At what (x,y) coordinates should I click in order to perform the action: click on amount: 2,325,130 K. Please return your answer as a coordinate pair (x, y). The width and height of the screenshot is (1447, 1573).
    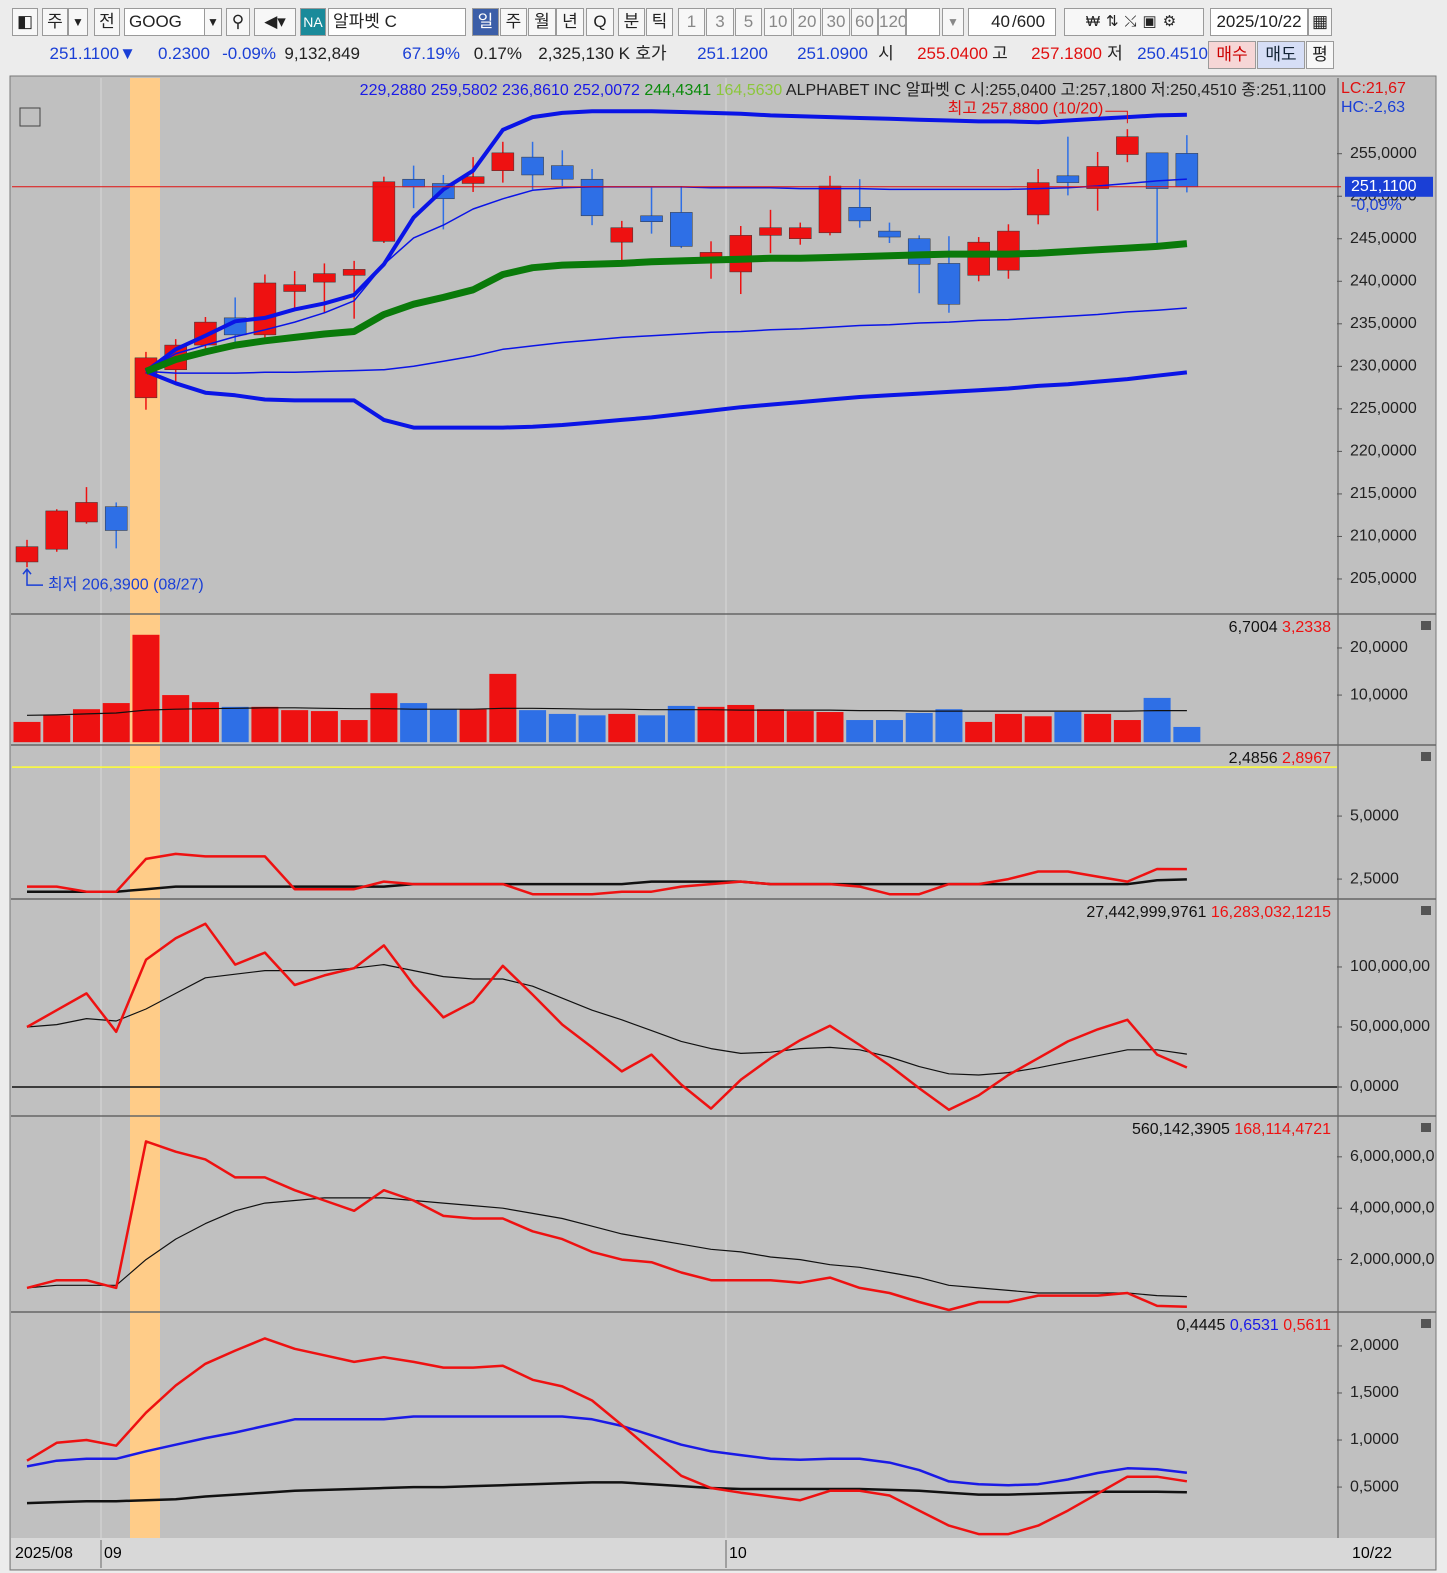
    Looking at the image, I should click on (584, 53).